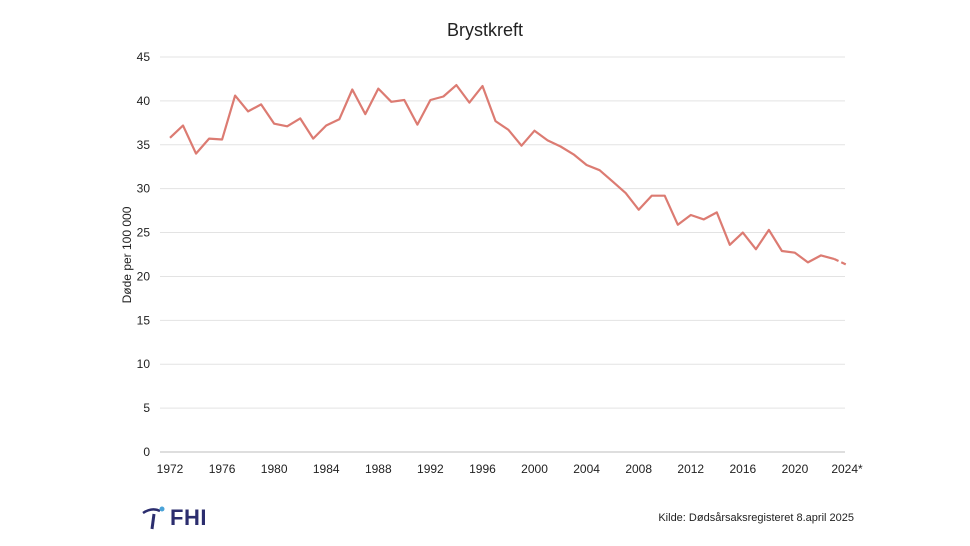 This screenshot has width=970, height=546. I want to click on x-tick-label: 1984, so click(326, 469).